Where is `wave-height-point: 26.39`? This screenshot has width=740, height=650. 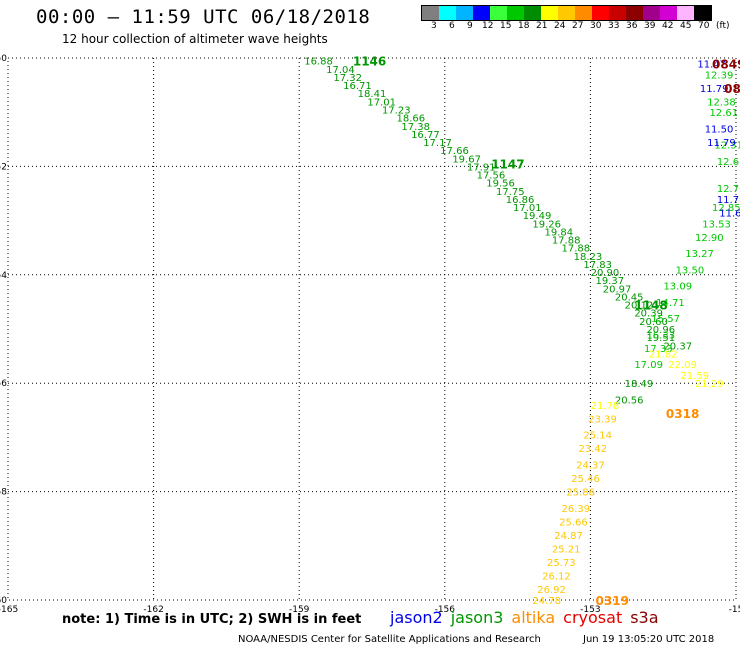
wave-height-point: 26.39 is located at coordinates (576, 509).